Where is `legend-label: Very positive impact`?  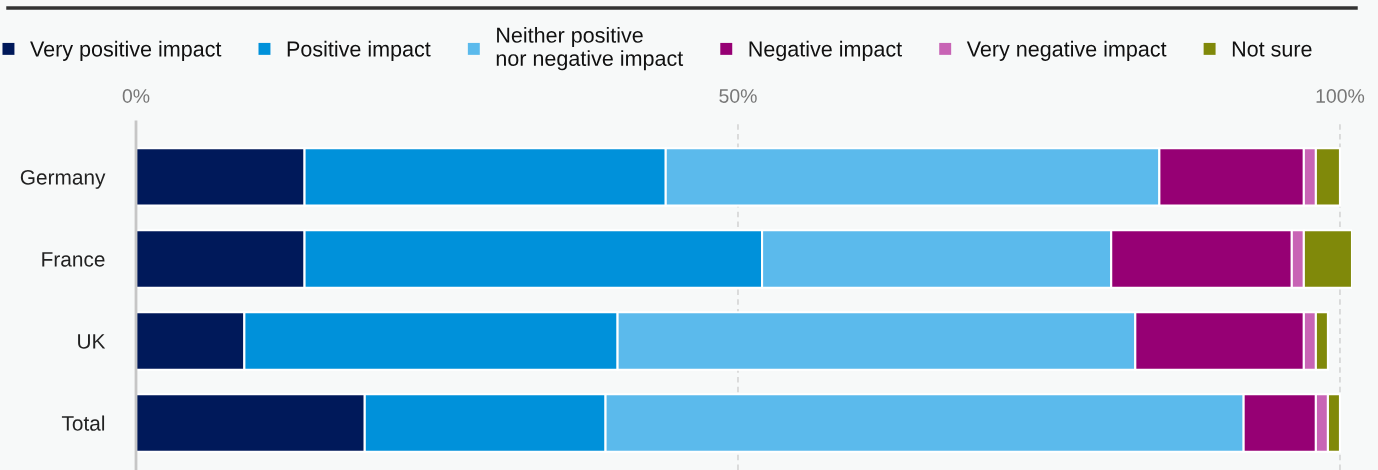 legend-label: Very positive impact is located at coordinates (126, 50).